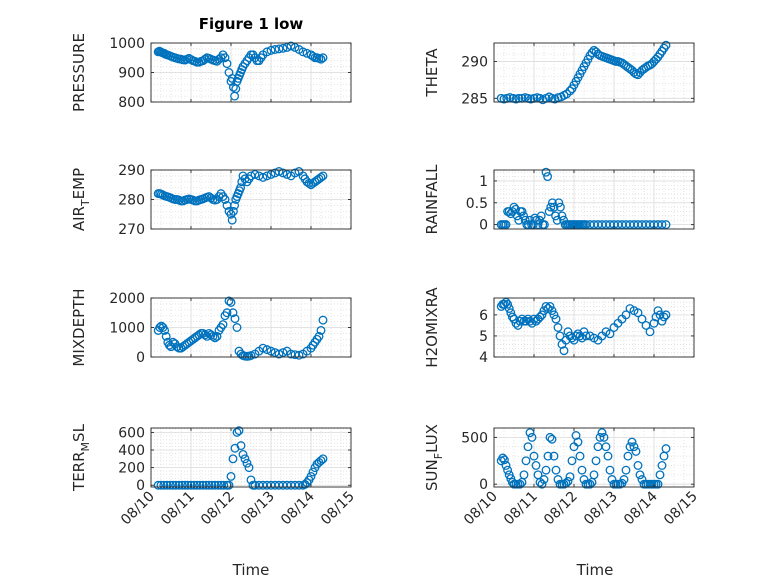 This screenshot has height=583, width=778. Describe the element at coordinates (594, 199) in the screenshot. I see `axes-box` at that location.